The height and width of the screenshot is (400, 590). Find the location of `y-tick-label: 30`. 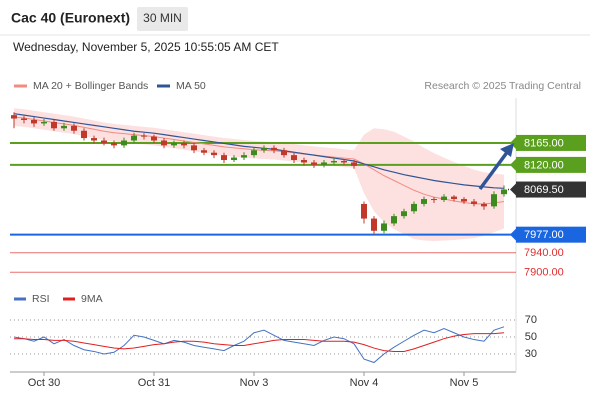

y-tick-label: 30 is located at coordinates (531, 354).